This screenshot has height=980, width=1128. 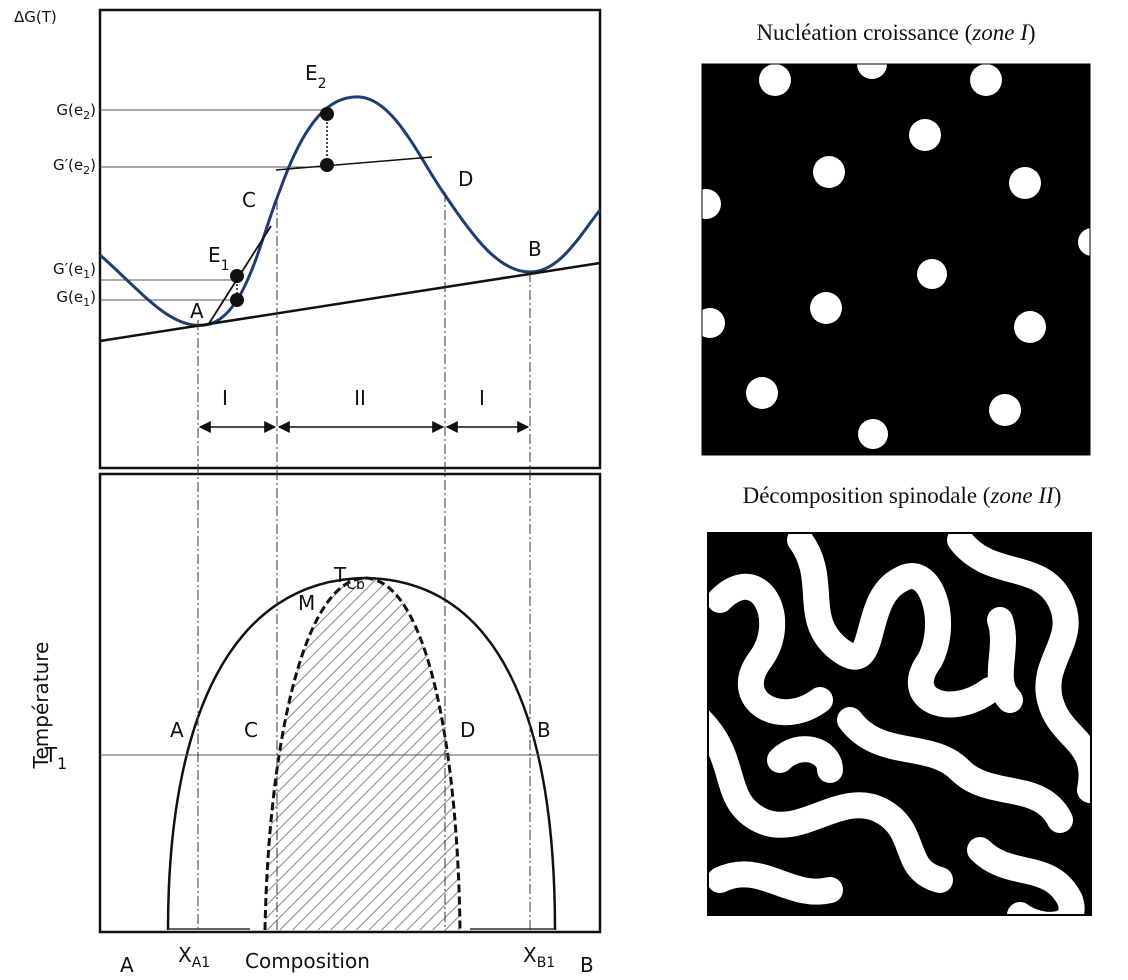 I want to click on x-axis-mark: XA1, so click(x=194, y=957).